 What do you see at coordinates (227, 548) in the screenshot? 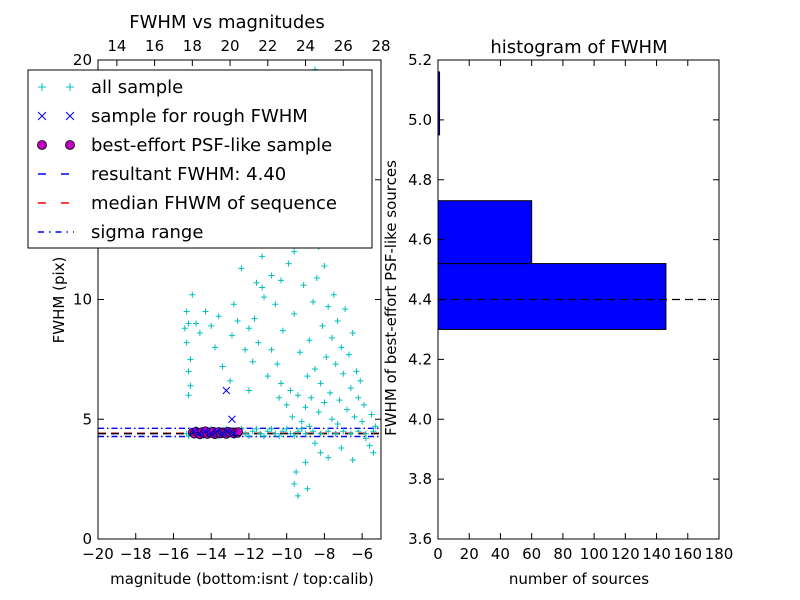
I see `left-x-axis-ticks: −20 −18 −16 −14 −12 −10 −8 −6` at bounding box center [227, 548].